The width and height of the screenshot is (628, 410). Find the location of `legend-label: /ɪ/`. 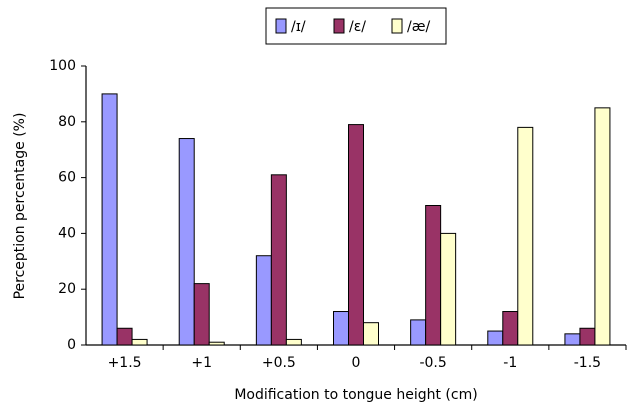

legend-label: /ɪ/ is located at coordinates (298, 27).